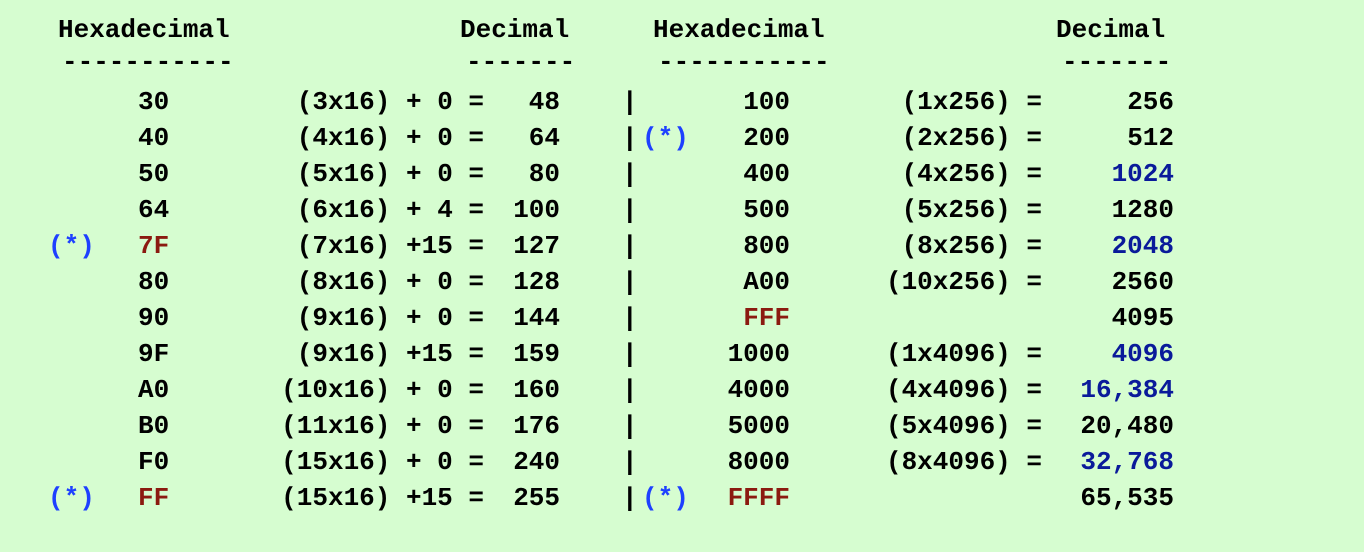 The image size is (1364, 552). What do you see at coordinates (1127, 390) in the screenshot?
I see `row-9-right-decimal: 16,384` at bounding box center [1127, 390].